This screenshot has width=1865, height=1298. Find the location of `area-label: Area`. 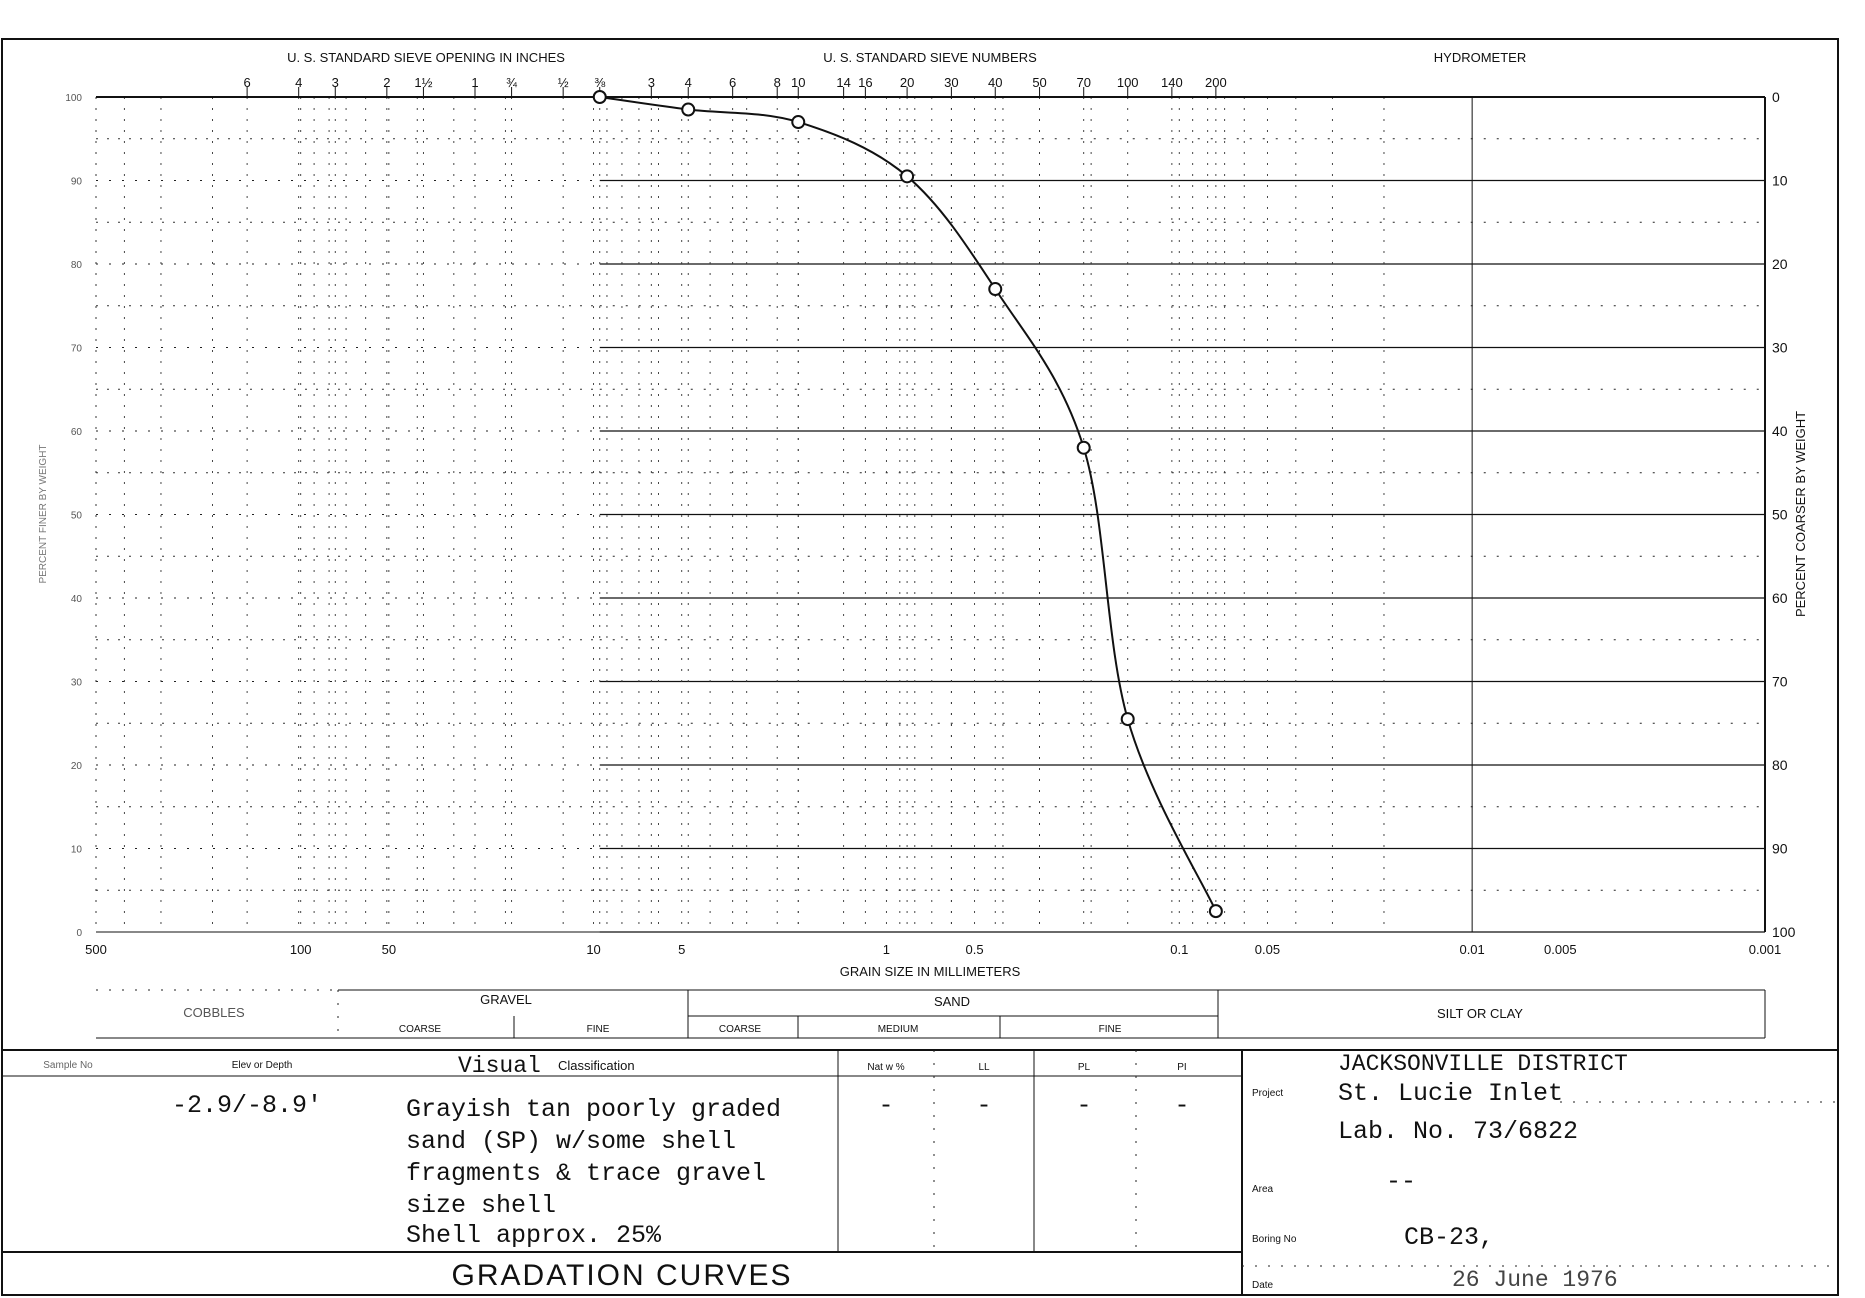

area-label: Area is located at coordinates (1263, 1189).